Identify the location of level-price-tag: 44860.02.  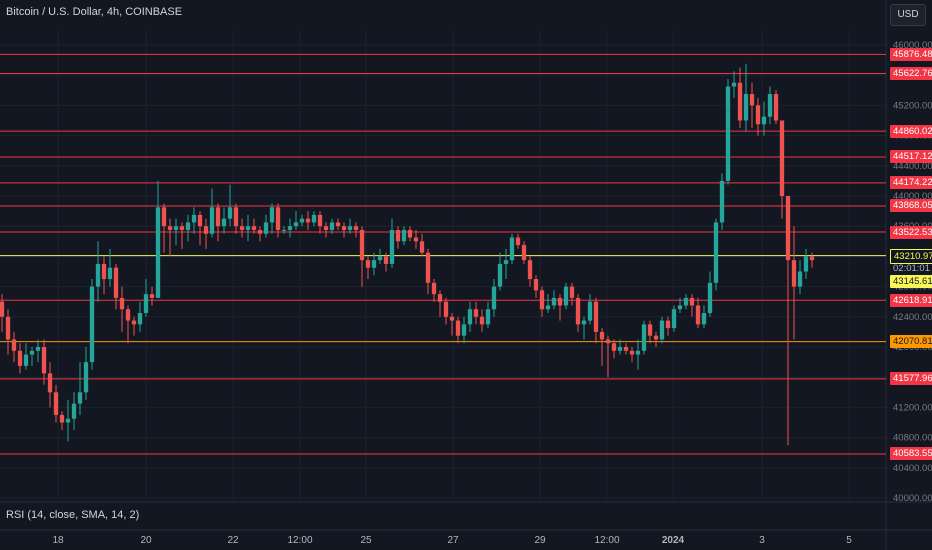
(911, 131).